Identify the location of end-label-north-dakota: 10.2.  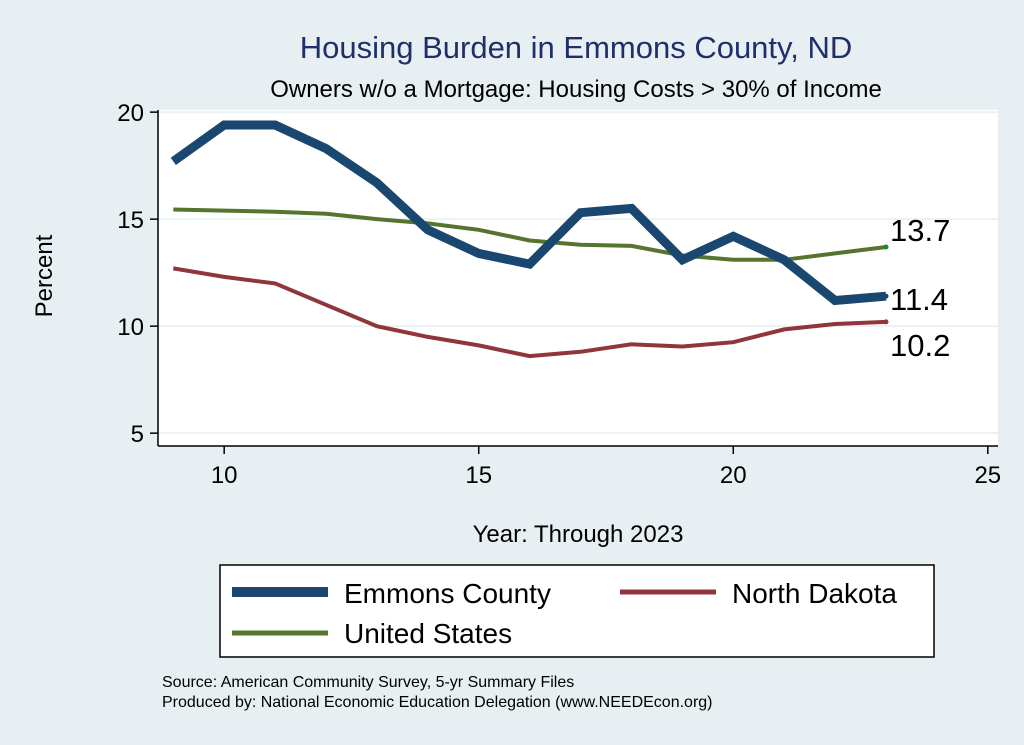
(920, 345).